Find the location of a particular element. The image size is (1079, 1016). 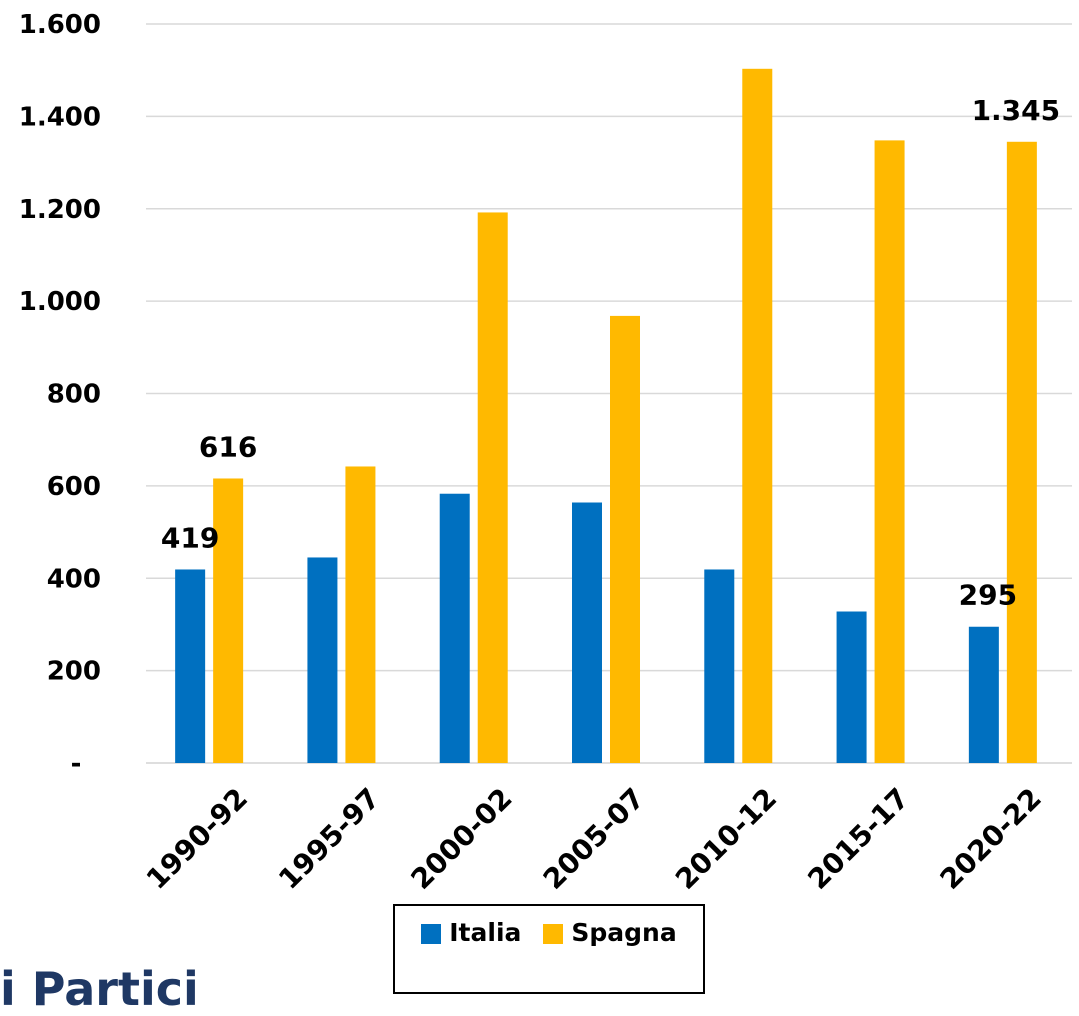

x-tick-label: 1990-92 is located at coordinates (197, 839).